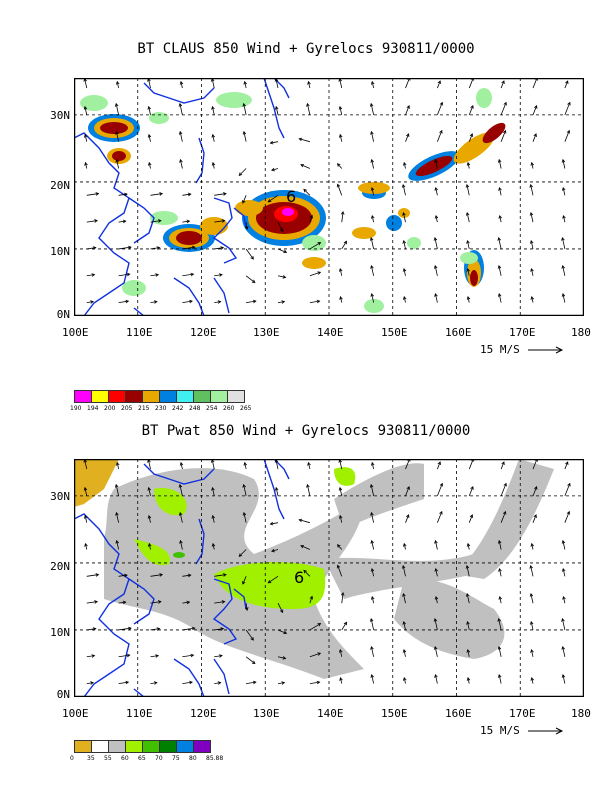  What do you see at coordinates (500, 349) in the screenshot?
I see `wind-scale-label: 15 M/S` at bounding box center [500, 349].